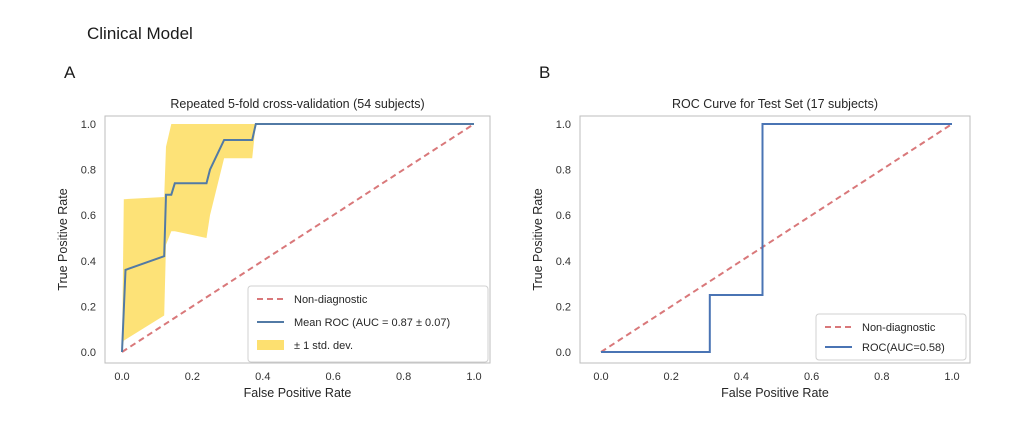  What do you see at coordinates (775, 104) in the screenshot?
I see `chart-title: ROC Curve for Test Set (17 subjects)` at bounding box center [775, 104].